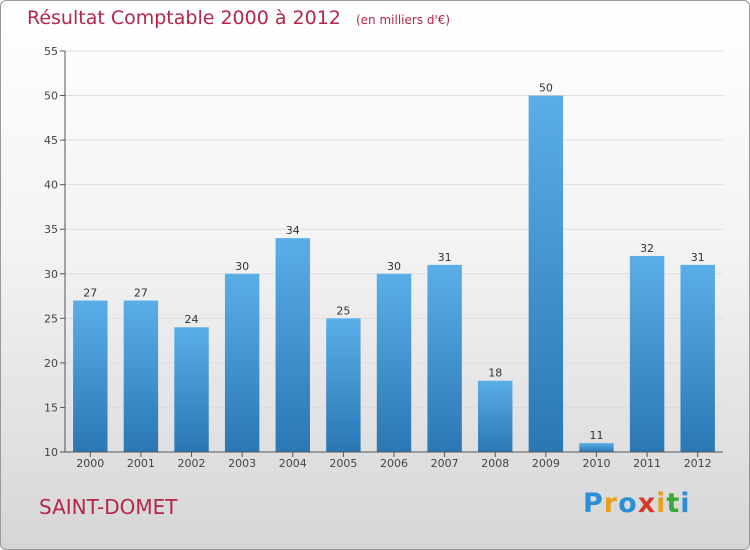 The height and width of the screenshot is (550, 750). Describe the element at coordinates (445, 257) in the screenshot. I see `value-label-2007: 31` at that location.